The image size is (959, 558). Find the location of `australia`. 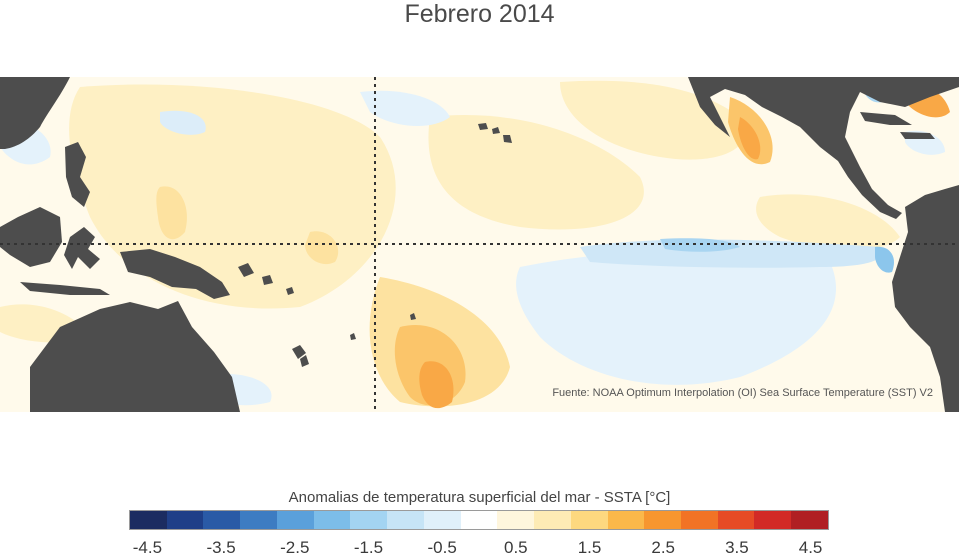

australia is located at coordinates (135, 356).